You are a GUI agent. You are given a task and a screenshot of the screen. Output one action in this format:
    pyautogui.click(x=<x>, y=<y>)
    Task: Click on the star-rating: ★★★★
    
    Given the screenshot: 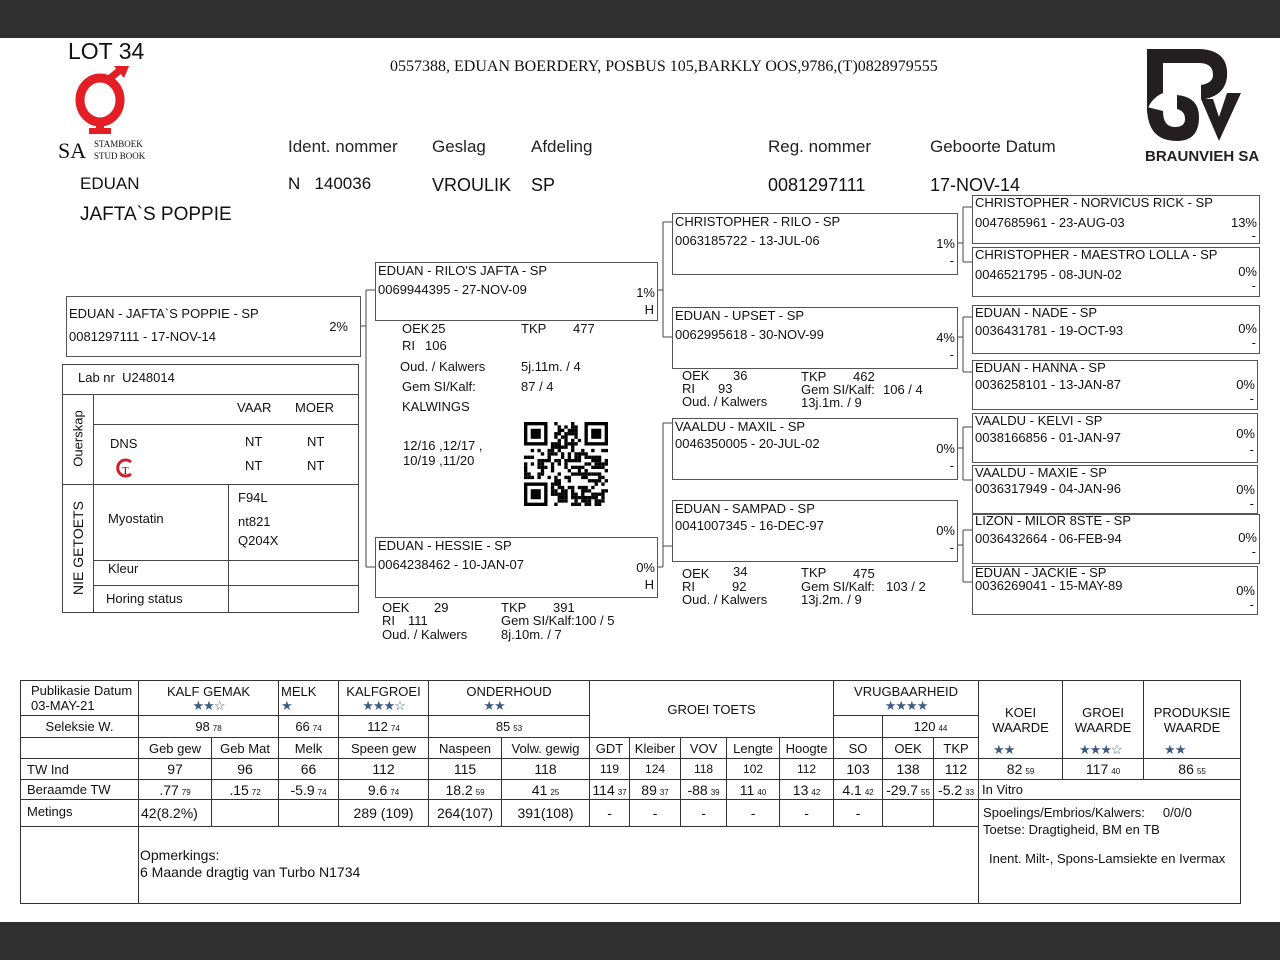 What is the action you would take?
    pyautogui.click(x=906, y=705)
    